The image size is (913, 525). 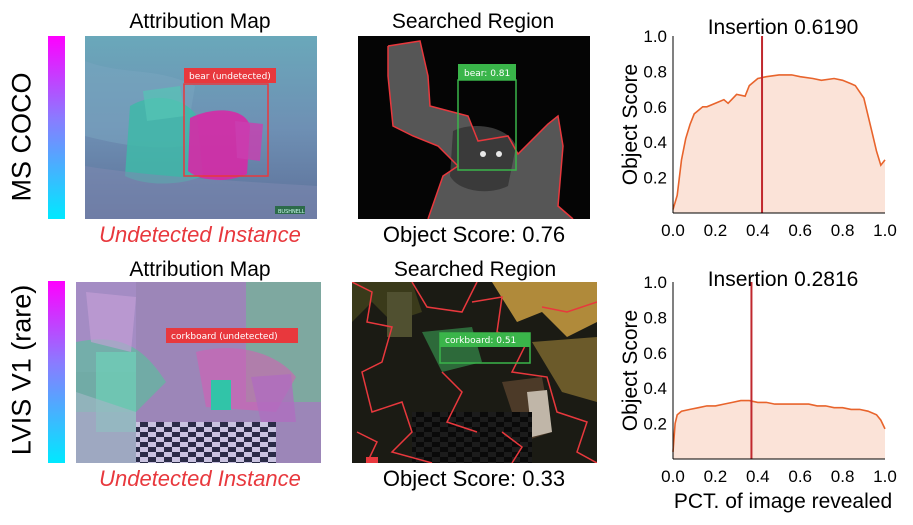 What do you see at coordinates (716, 230) in the screenshot?
I see `x-tick-label-0-1: 0.2` at bounding box center [716, 230].